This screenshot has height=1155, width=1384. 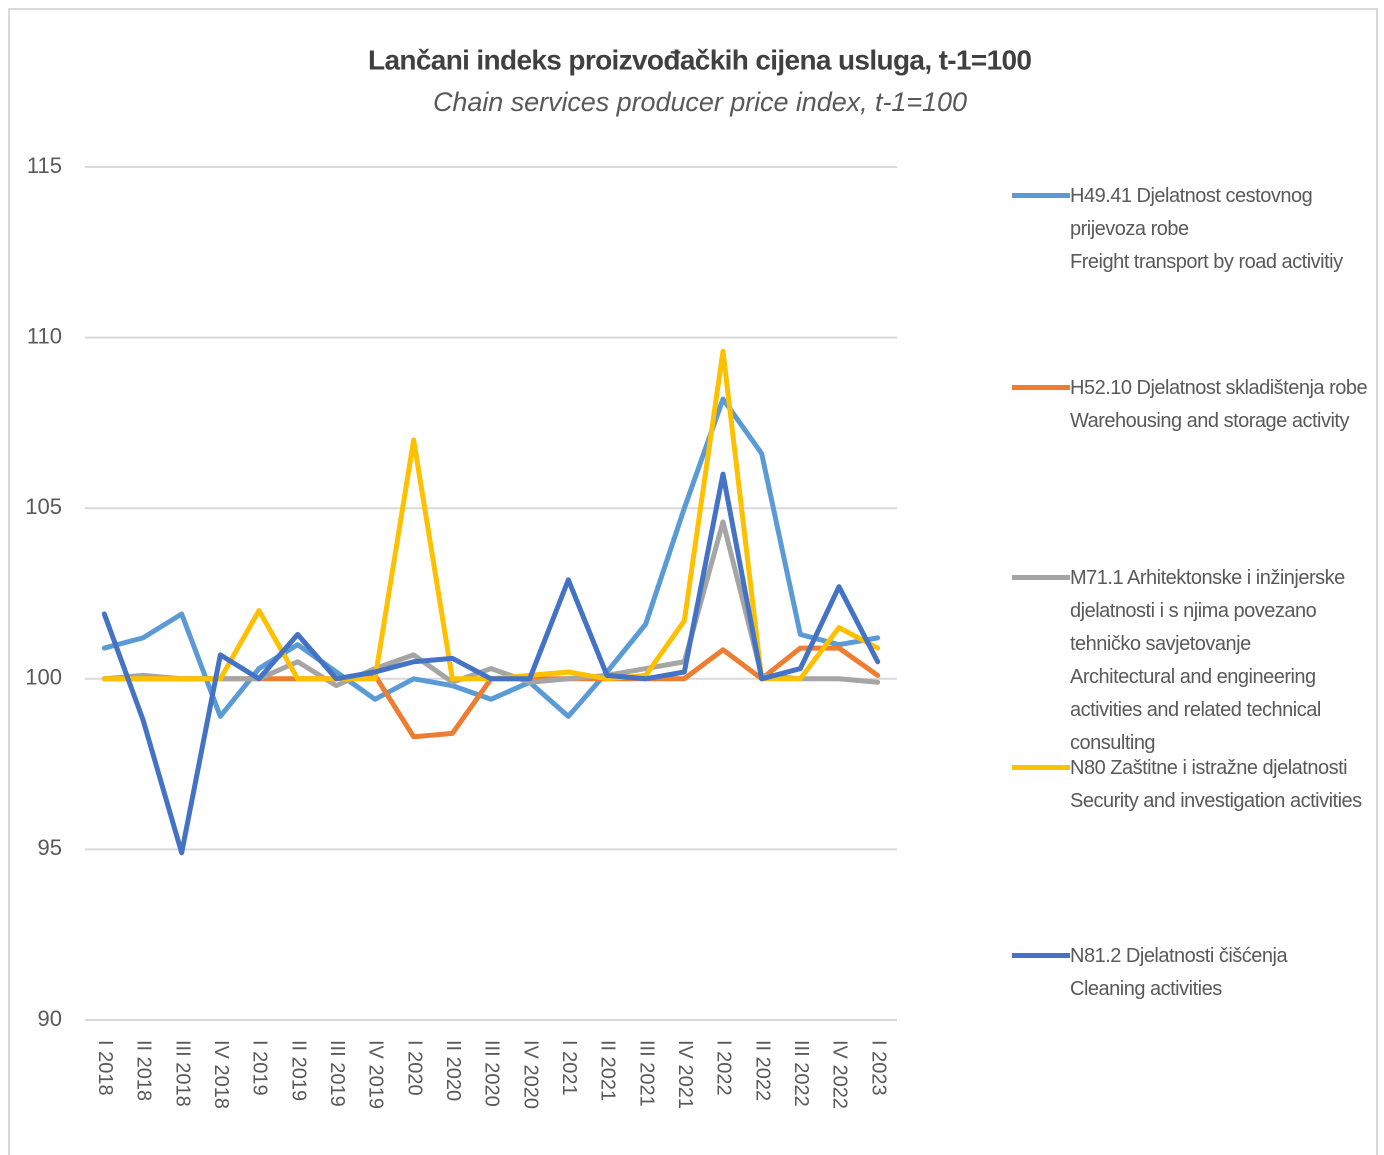 What do you see at coordinates (50, 1018) in the screenshot?
I see `y-tick-label: 90` at bounding box center [50, 1018].